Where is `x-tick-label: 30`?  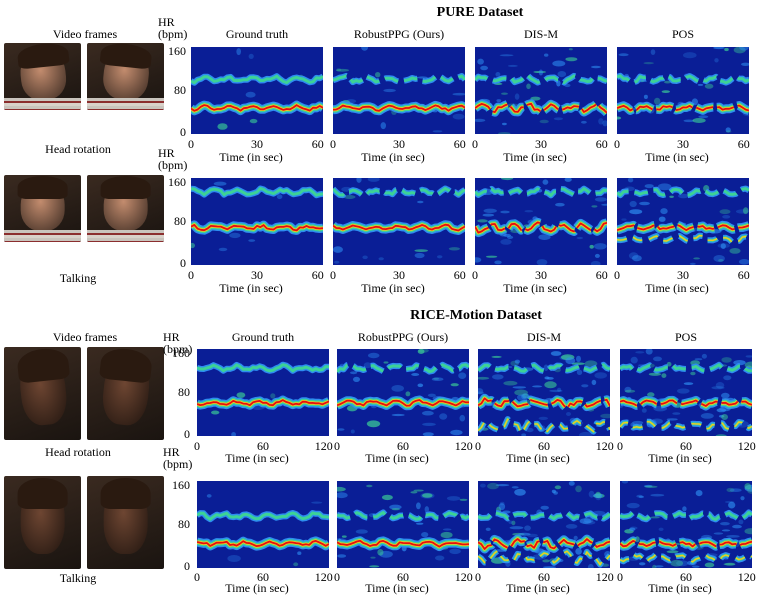 x-tick-label: 30 is located at coordinates (541, 275).